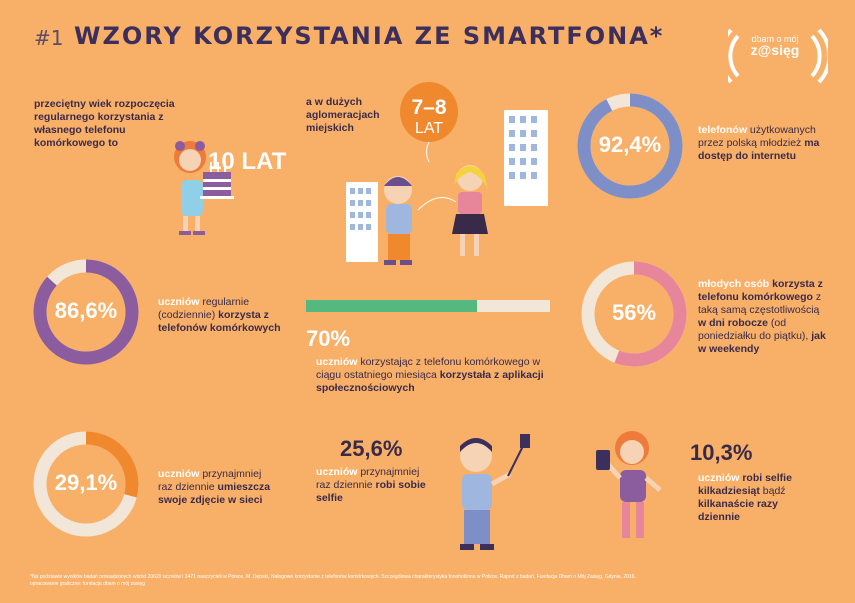  Describe the element at coordinates (629, 484) in the screenshot. I see `selfie-girl-illustration` at that location.